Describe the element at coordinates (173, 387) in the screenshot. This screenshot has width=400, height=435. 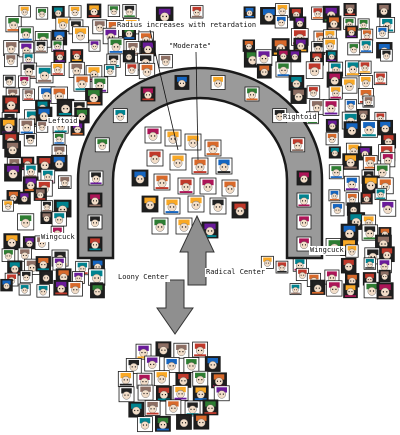
I see `loony-center-cluster` at that location.